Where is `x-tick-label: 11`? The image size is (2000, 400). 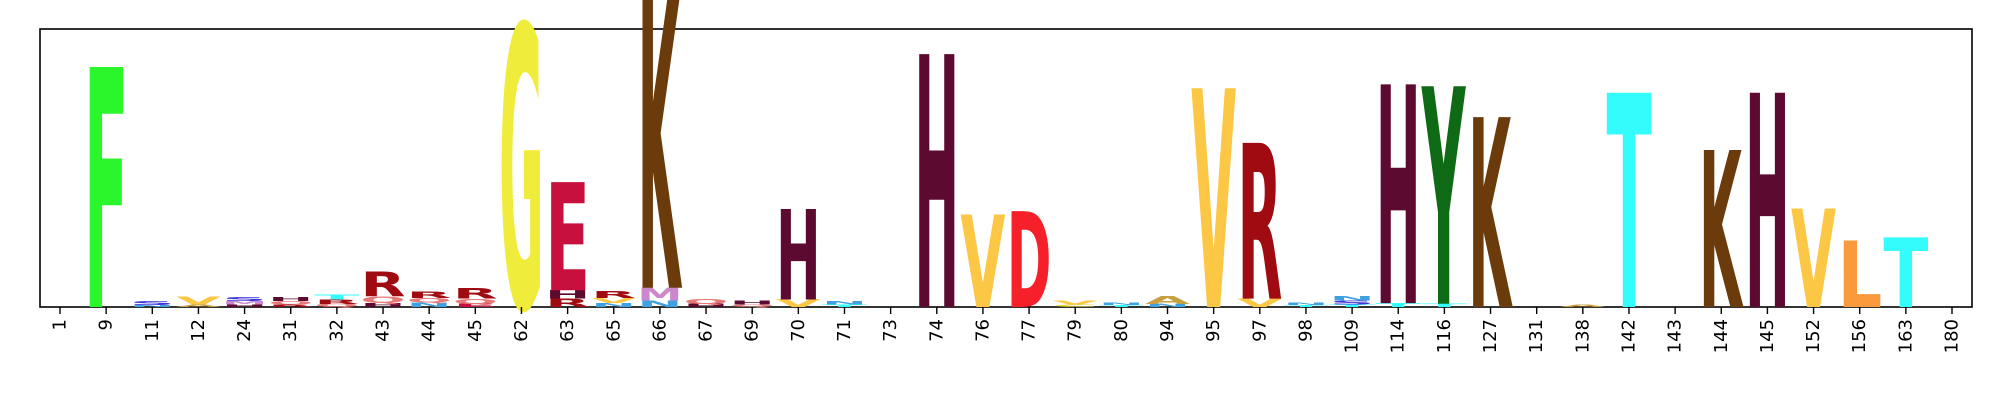 x-tick-label: 11 is located at coordinates (152, 330).